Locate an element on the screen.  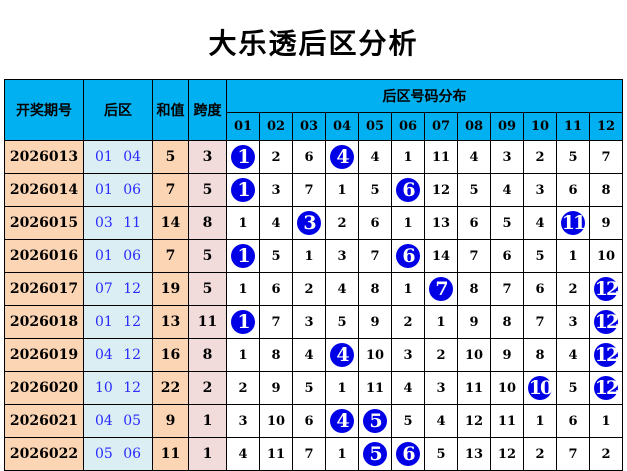
table-row: 2026016 01 06 7 5 1 5 1 3 7 6 14 7 6 5 1 10 is located at coordinates (313, 256).